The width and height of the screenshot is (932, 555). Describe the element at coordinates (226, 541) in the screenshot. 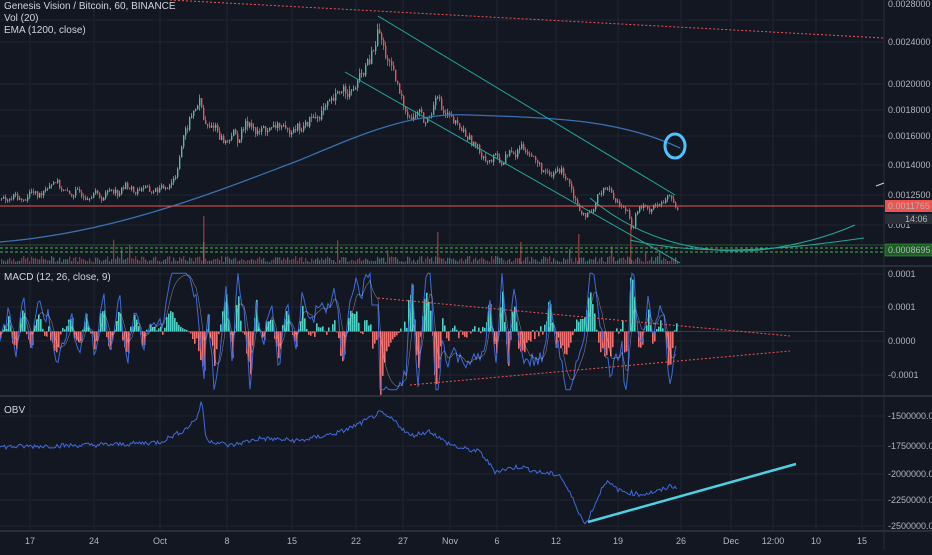

I see `date-tick-label: 8` at that location.